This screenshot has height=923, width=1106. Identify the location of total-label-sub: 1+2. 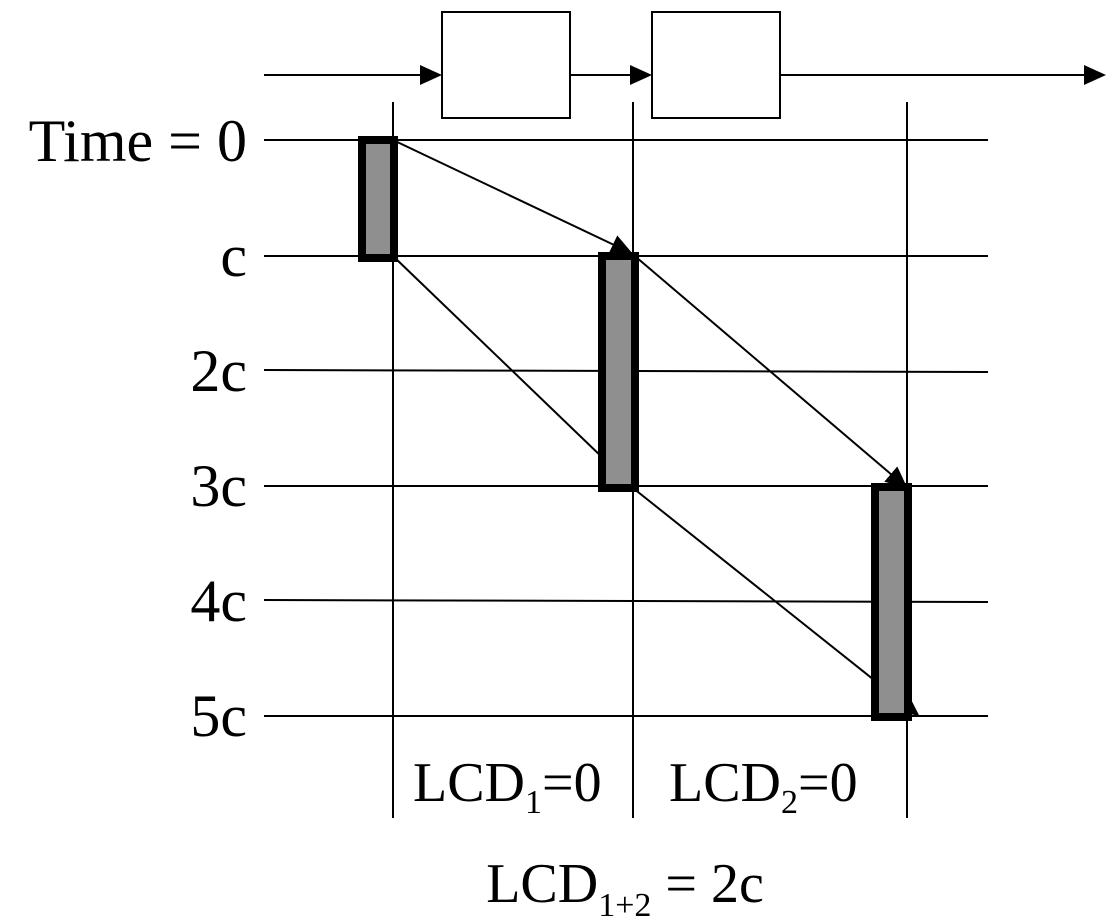
(624, 905).